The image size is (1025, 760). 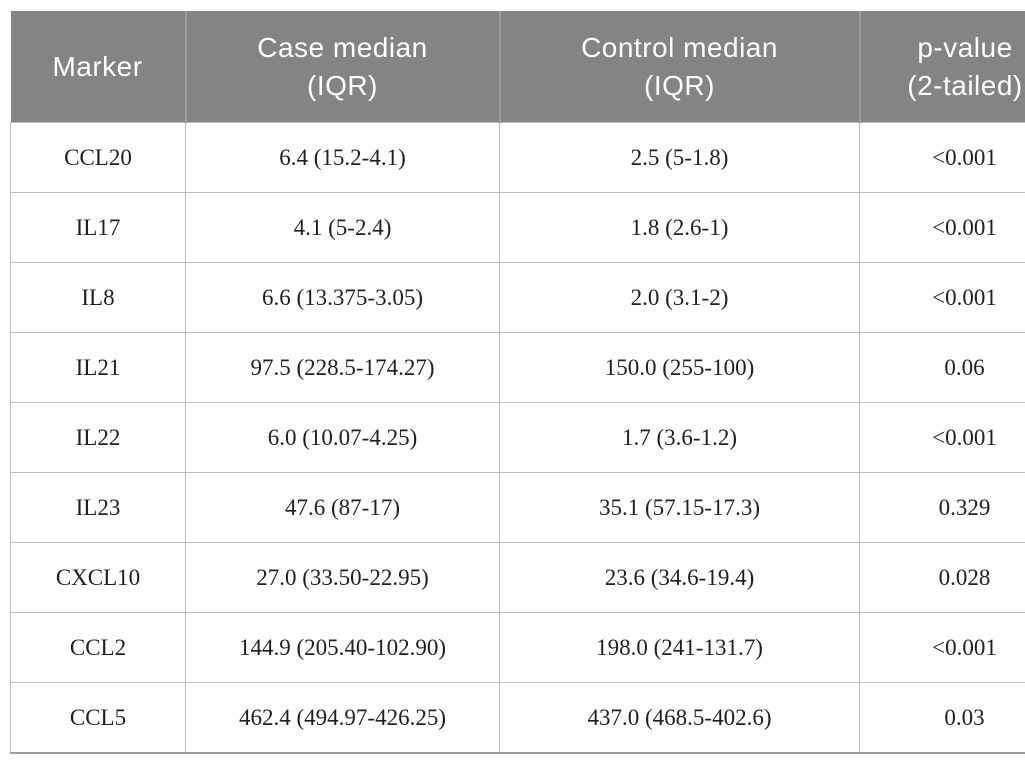 I want to click on header-cell-marker: Marker, so click(x=98, y=67).